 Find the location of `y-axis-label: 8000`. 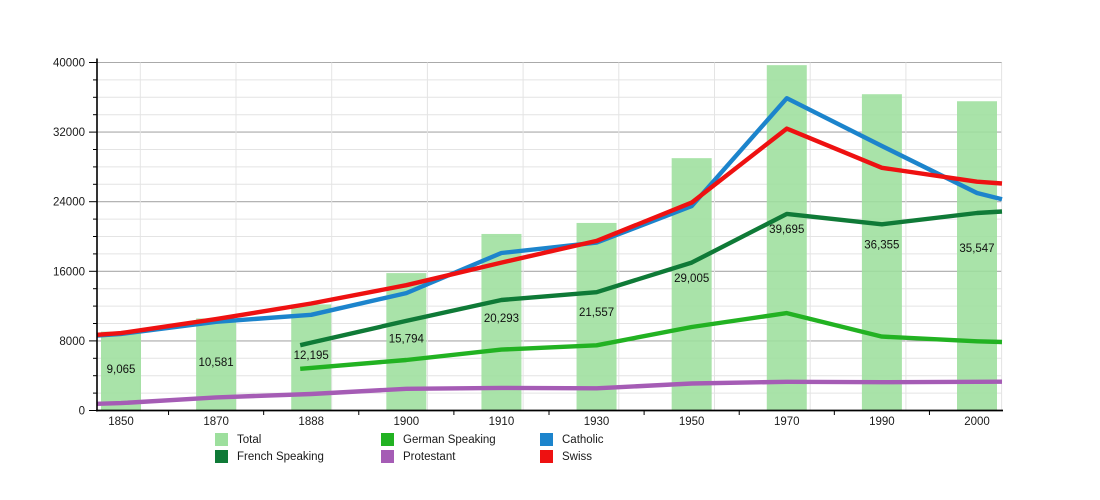

y-axis-label: 8000 is located at coordinates (72, 342).